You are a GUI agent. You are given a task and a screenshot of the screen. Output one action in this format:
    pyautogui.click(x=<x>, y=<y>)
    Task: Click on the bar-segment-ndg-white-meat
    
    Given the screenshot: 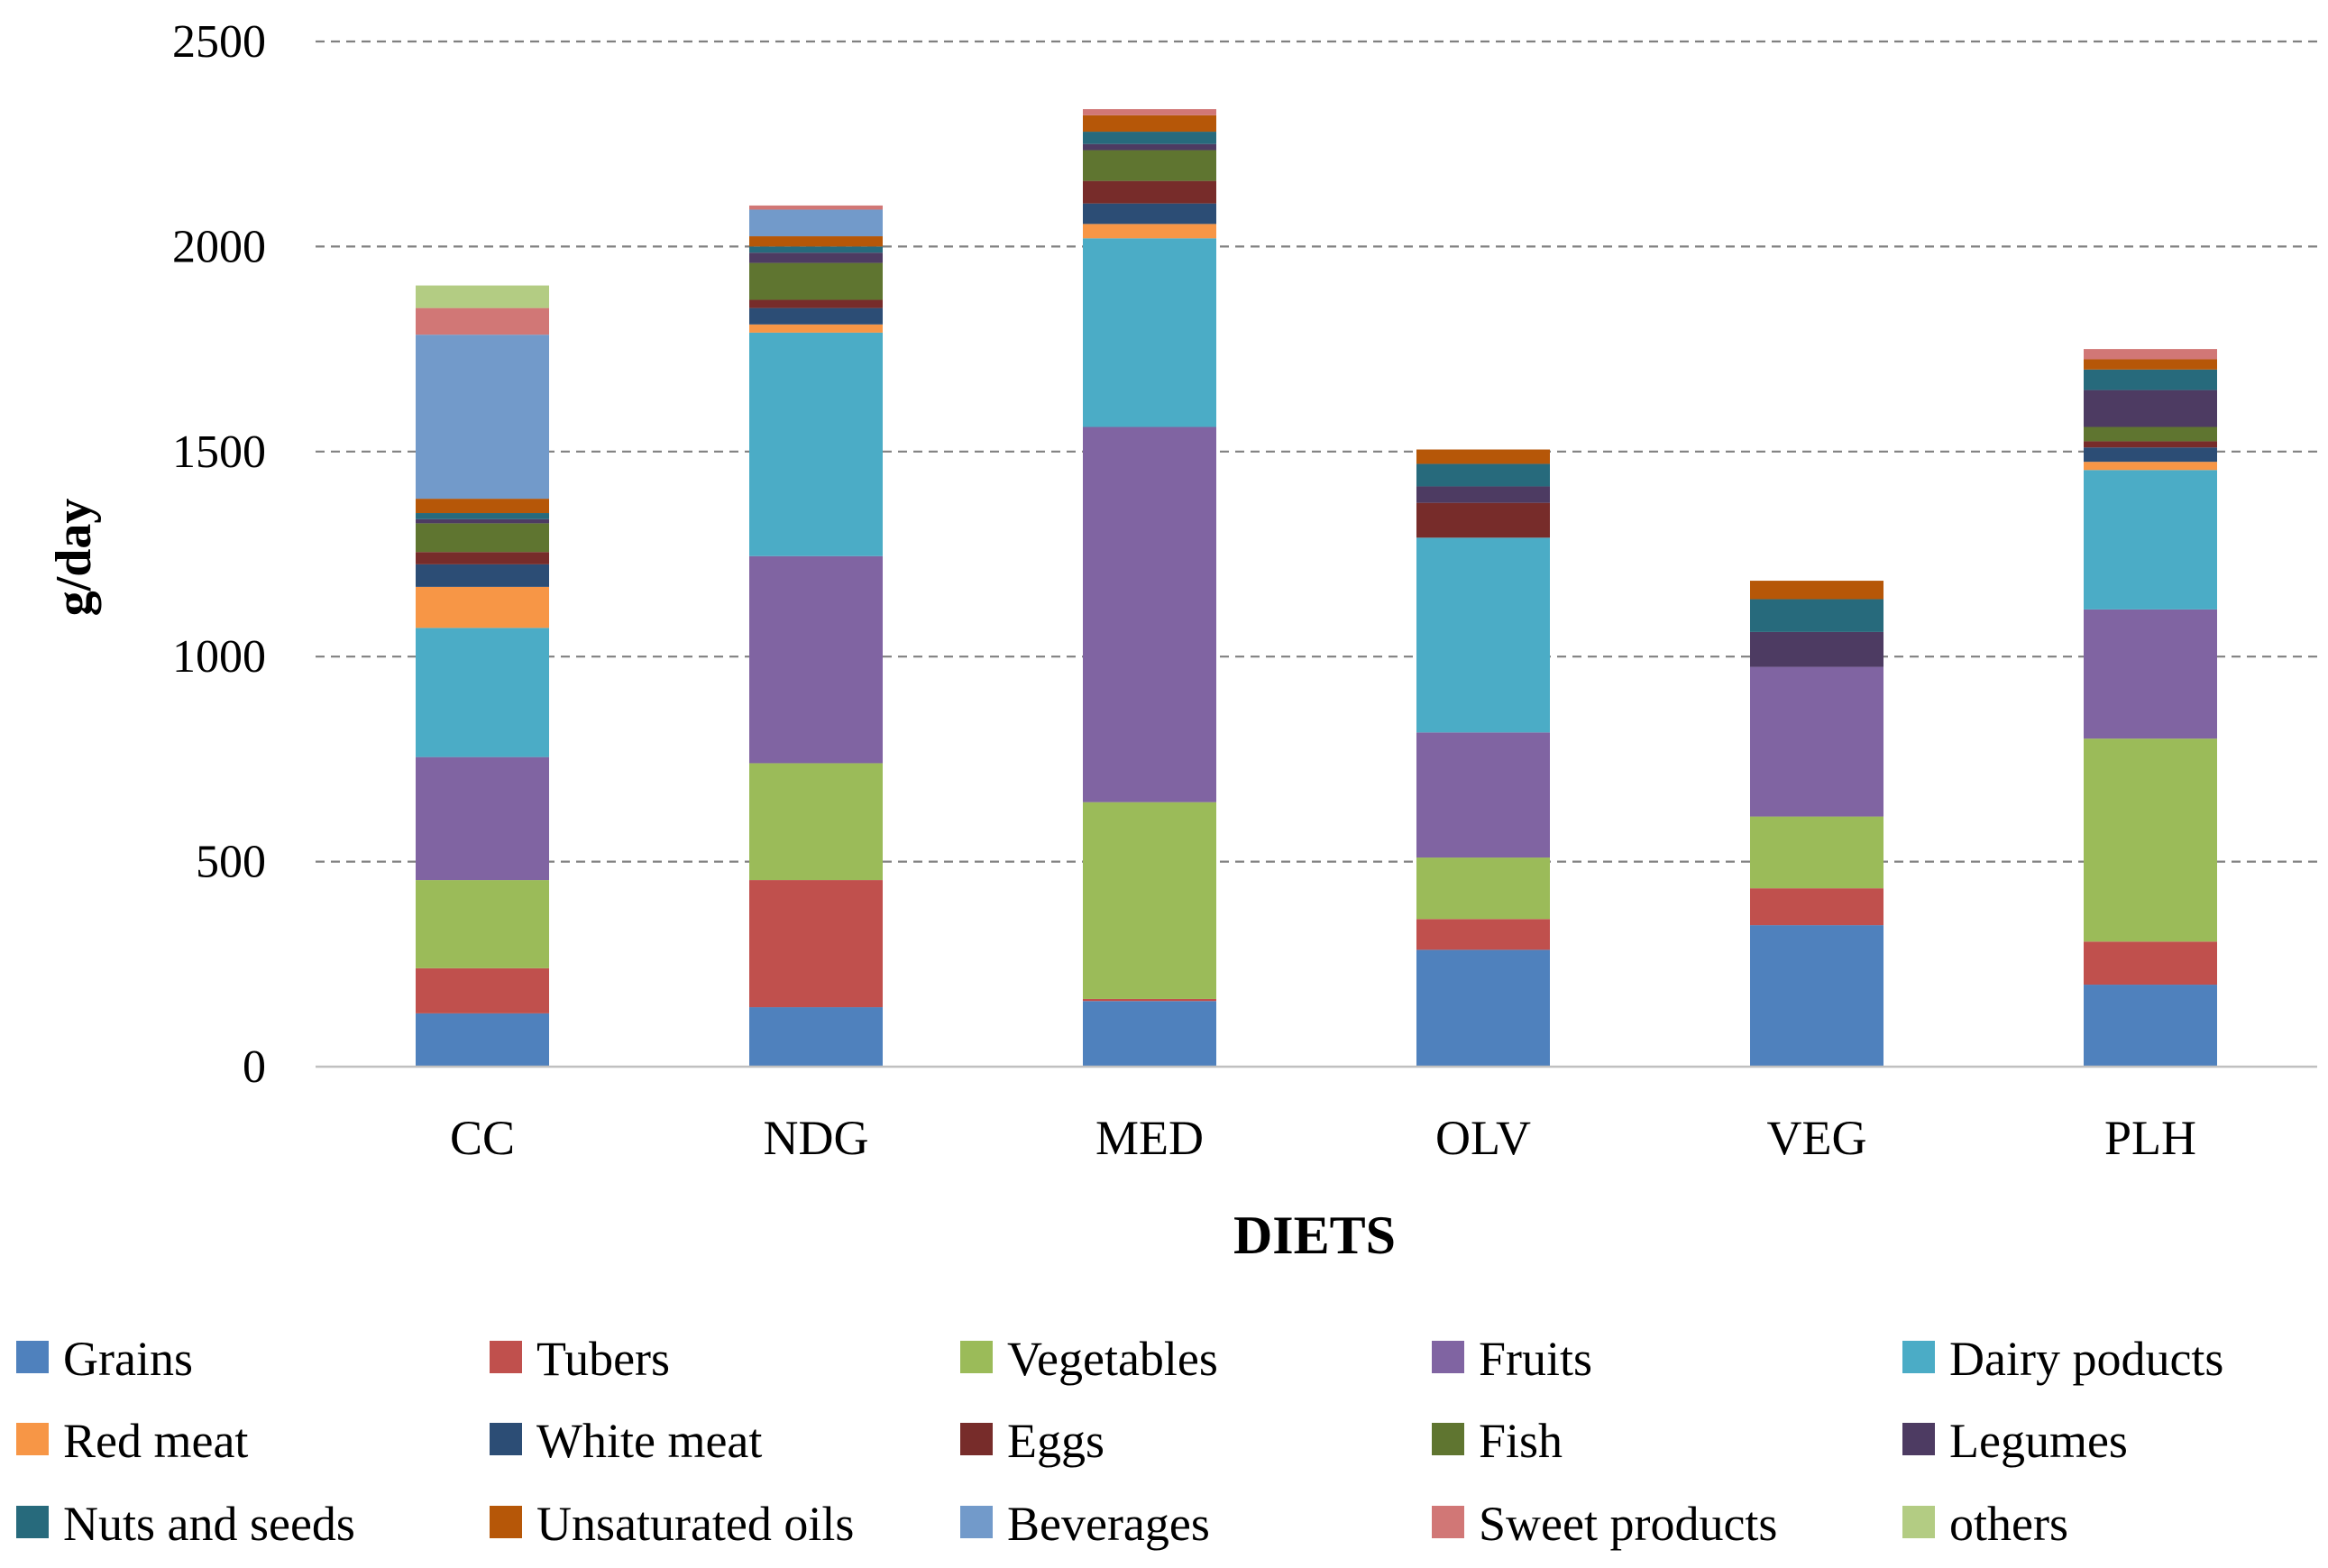 What is the action you would take?
    pyautogui.click(x=816, y=316)
    